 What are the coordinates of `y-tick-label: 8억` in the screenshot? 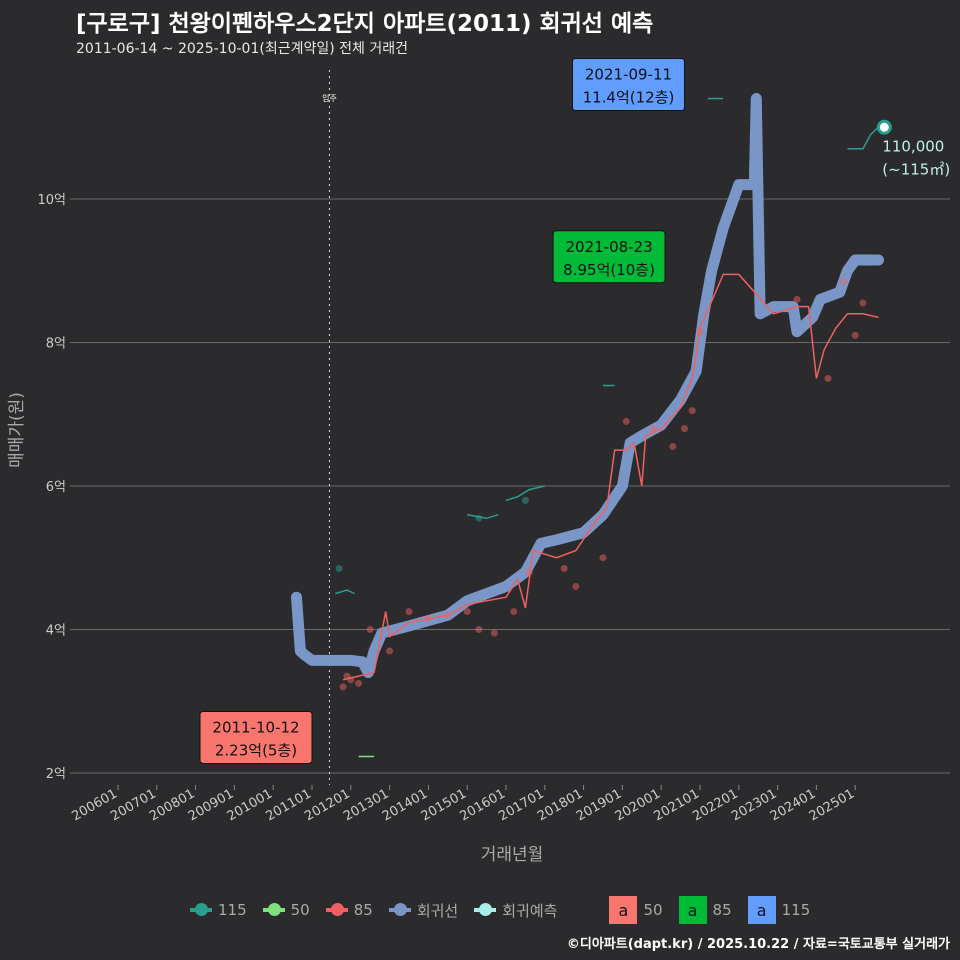 It's located at (56, 344).